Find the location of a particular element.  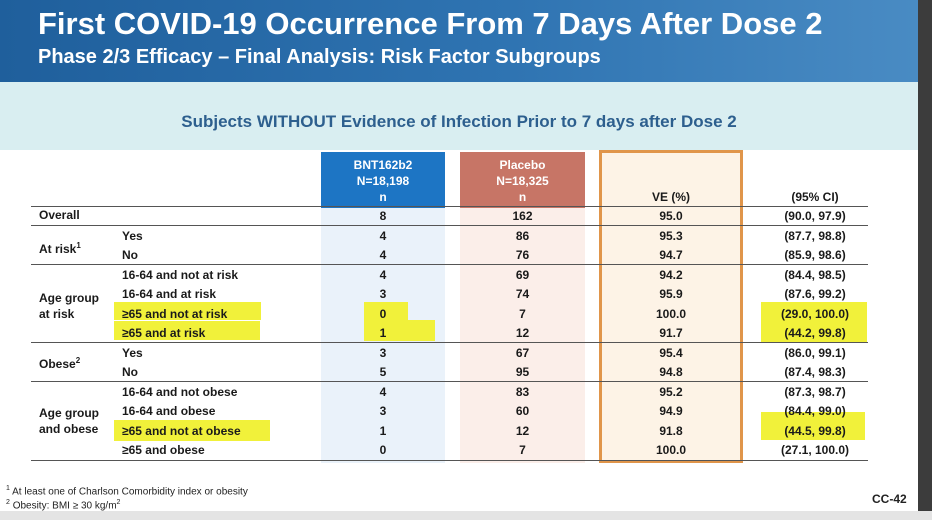

cell-bnt: 8 is located at coordinates (383, 216).